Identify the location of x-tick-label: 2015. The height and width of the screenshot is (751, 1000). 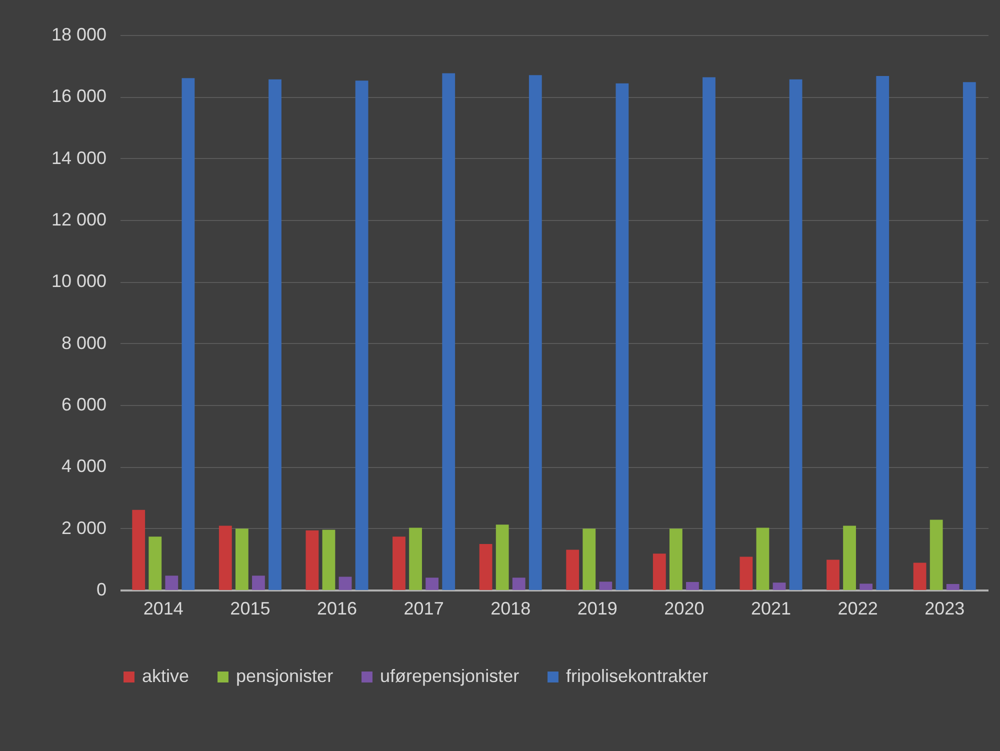
(250, 608).